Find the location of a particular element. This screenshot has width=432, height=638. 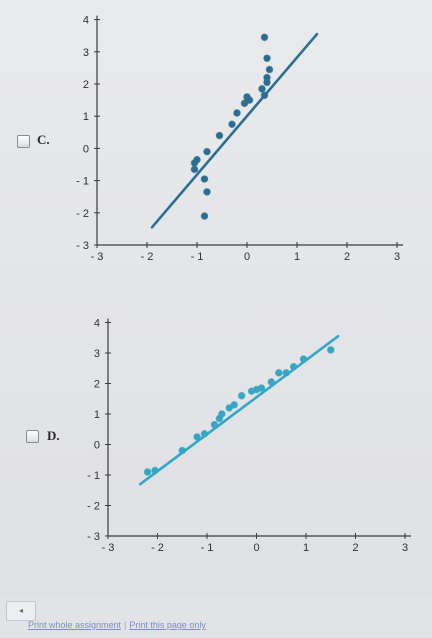

option-c-label: C. is located at coordinates (43, 139).